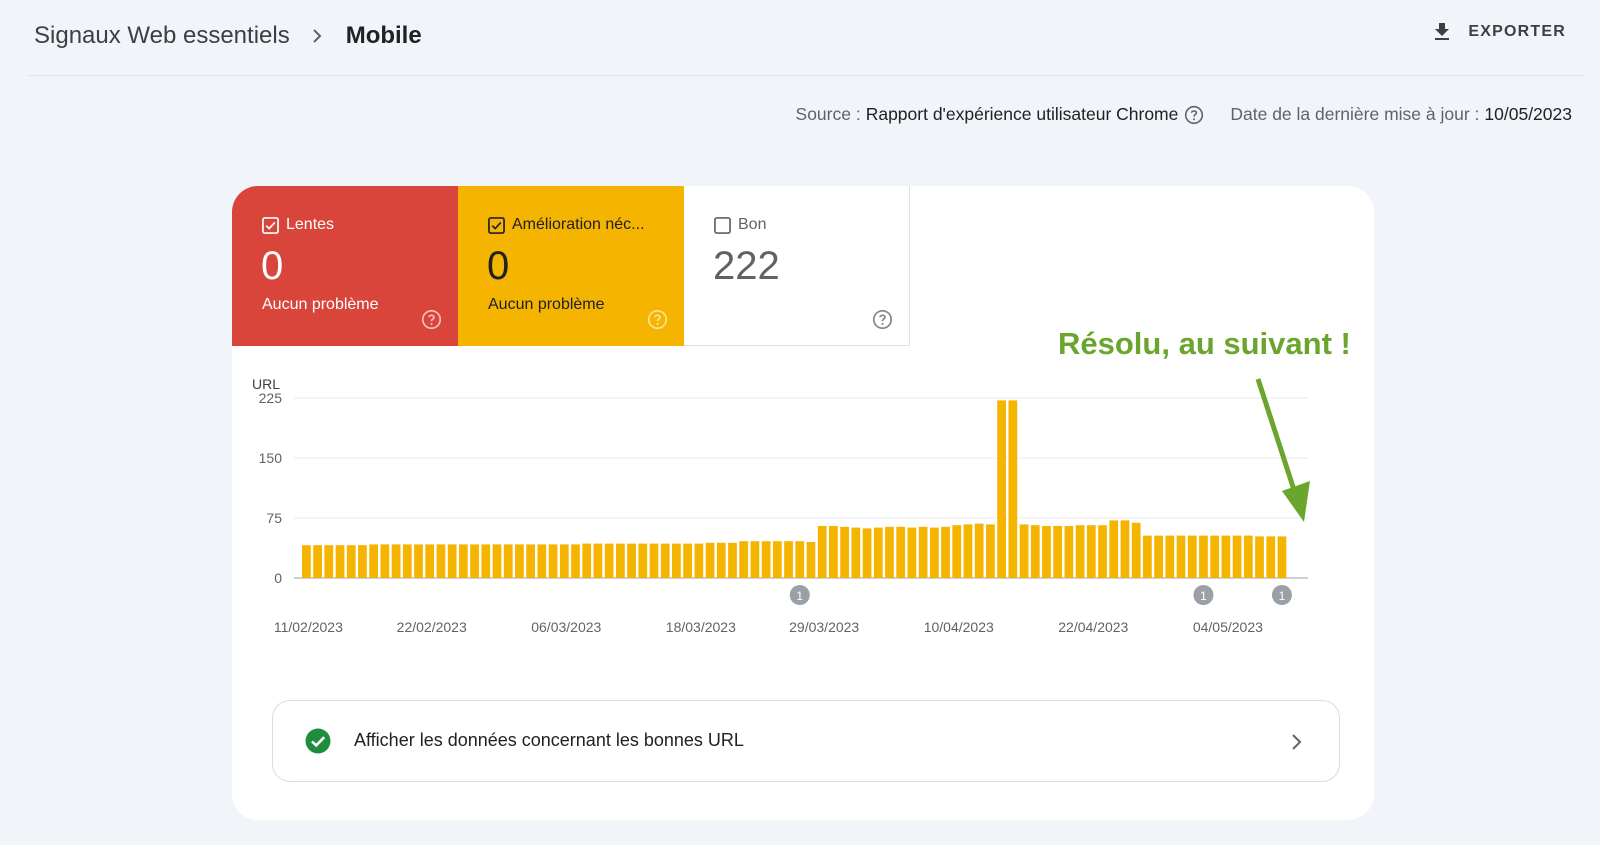 This screenshot has width=1600, height=845. What do you see at coordinates (162, 35) in the screenshot?
I see `breadcrumb-root: Signaux Web essentiels` at bounding box center [162, 35].